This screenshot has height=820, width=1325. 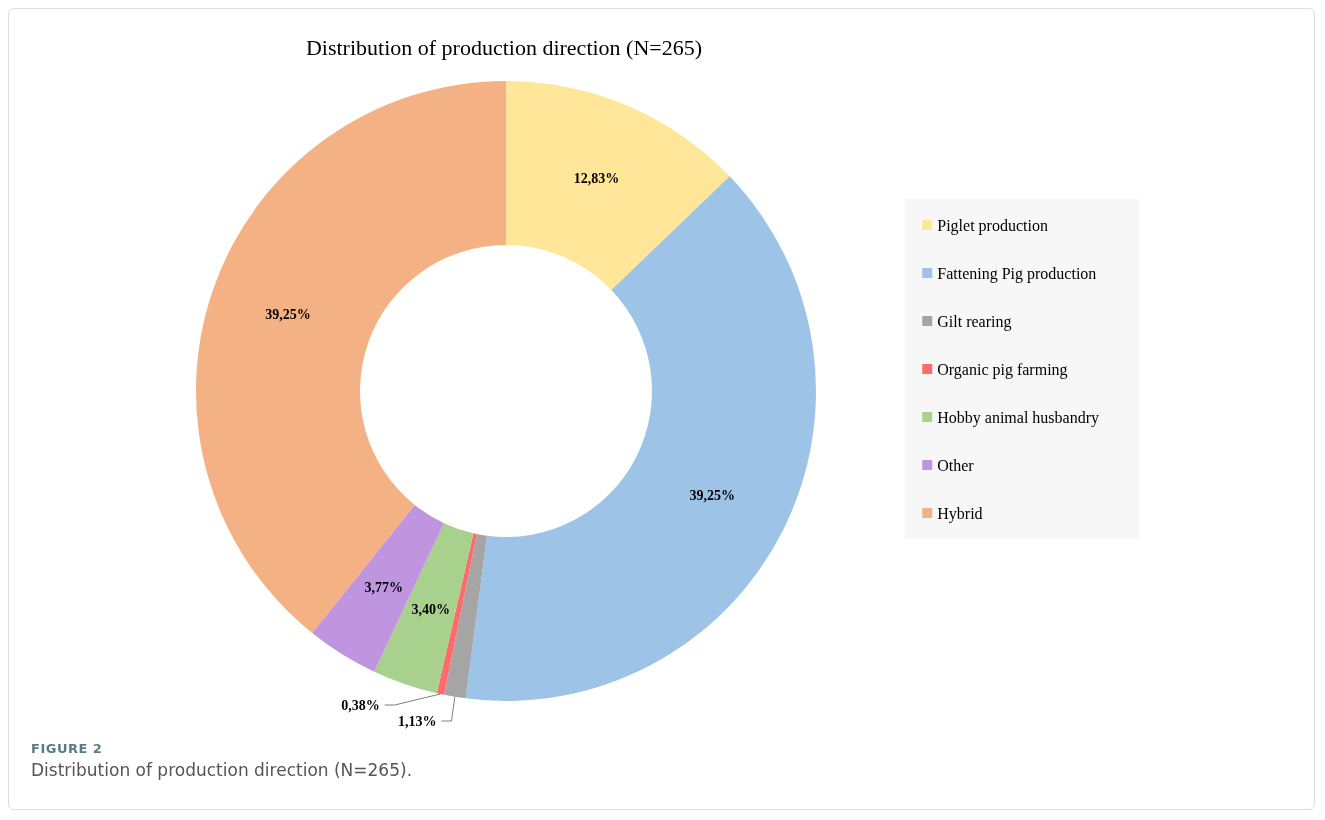 I want to click on data-label: 3,40%, so click(x=430, y=609).